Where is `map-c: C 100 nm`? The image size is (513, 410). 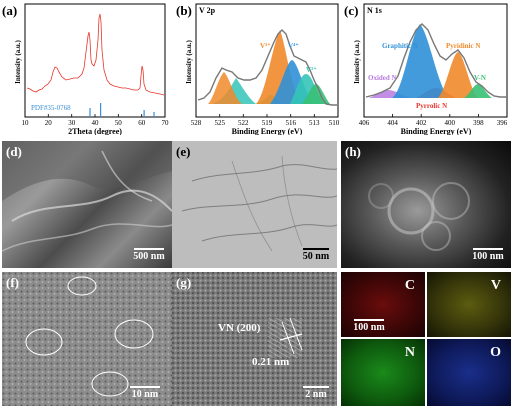 map-c: C 100 nm is located at coordinates (383, 304).